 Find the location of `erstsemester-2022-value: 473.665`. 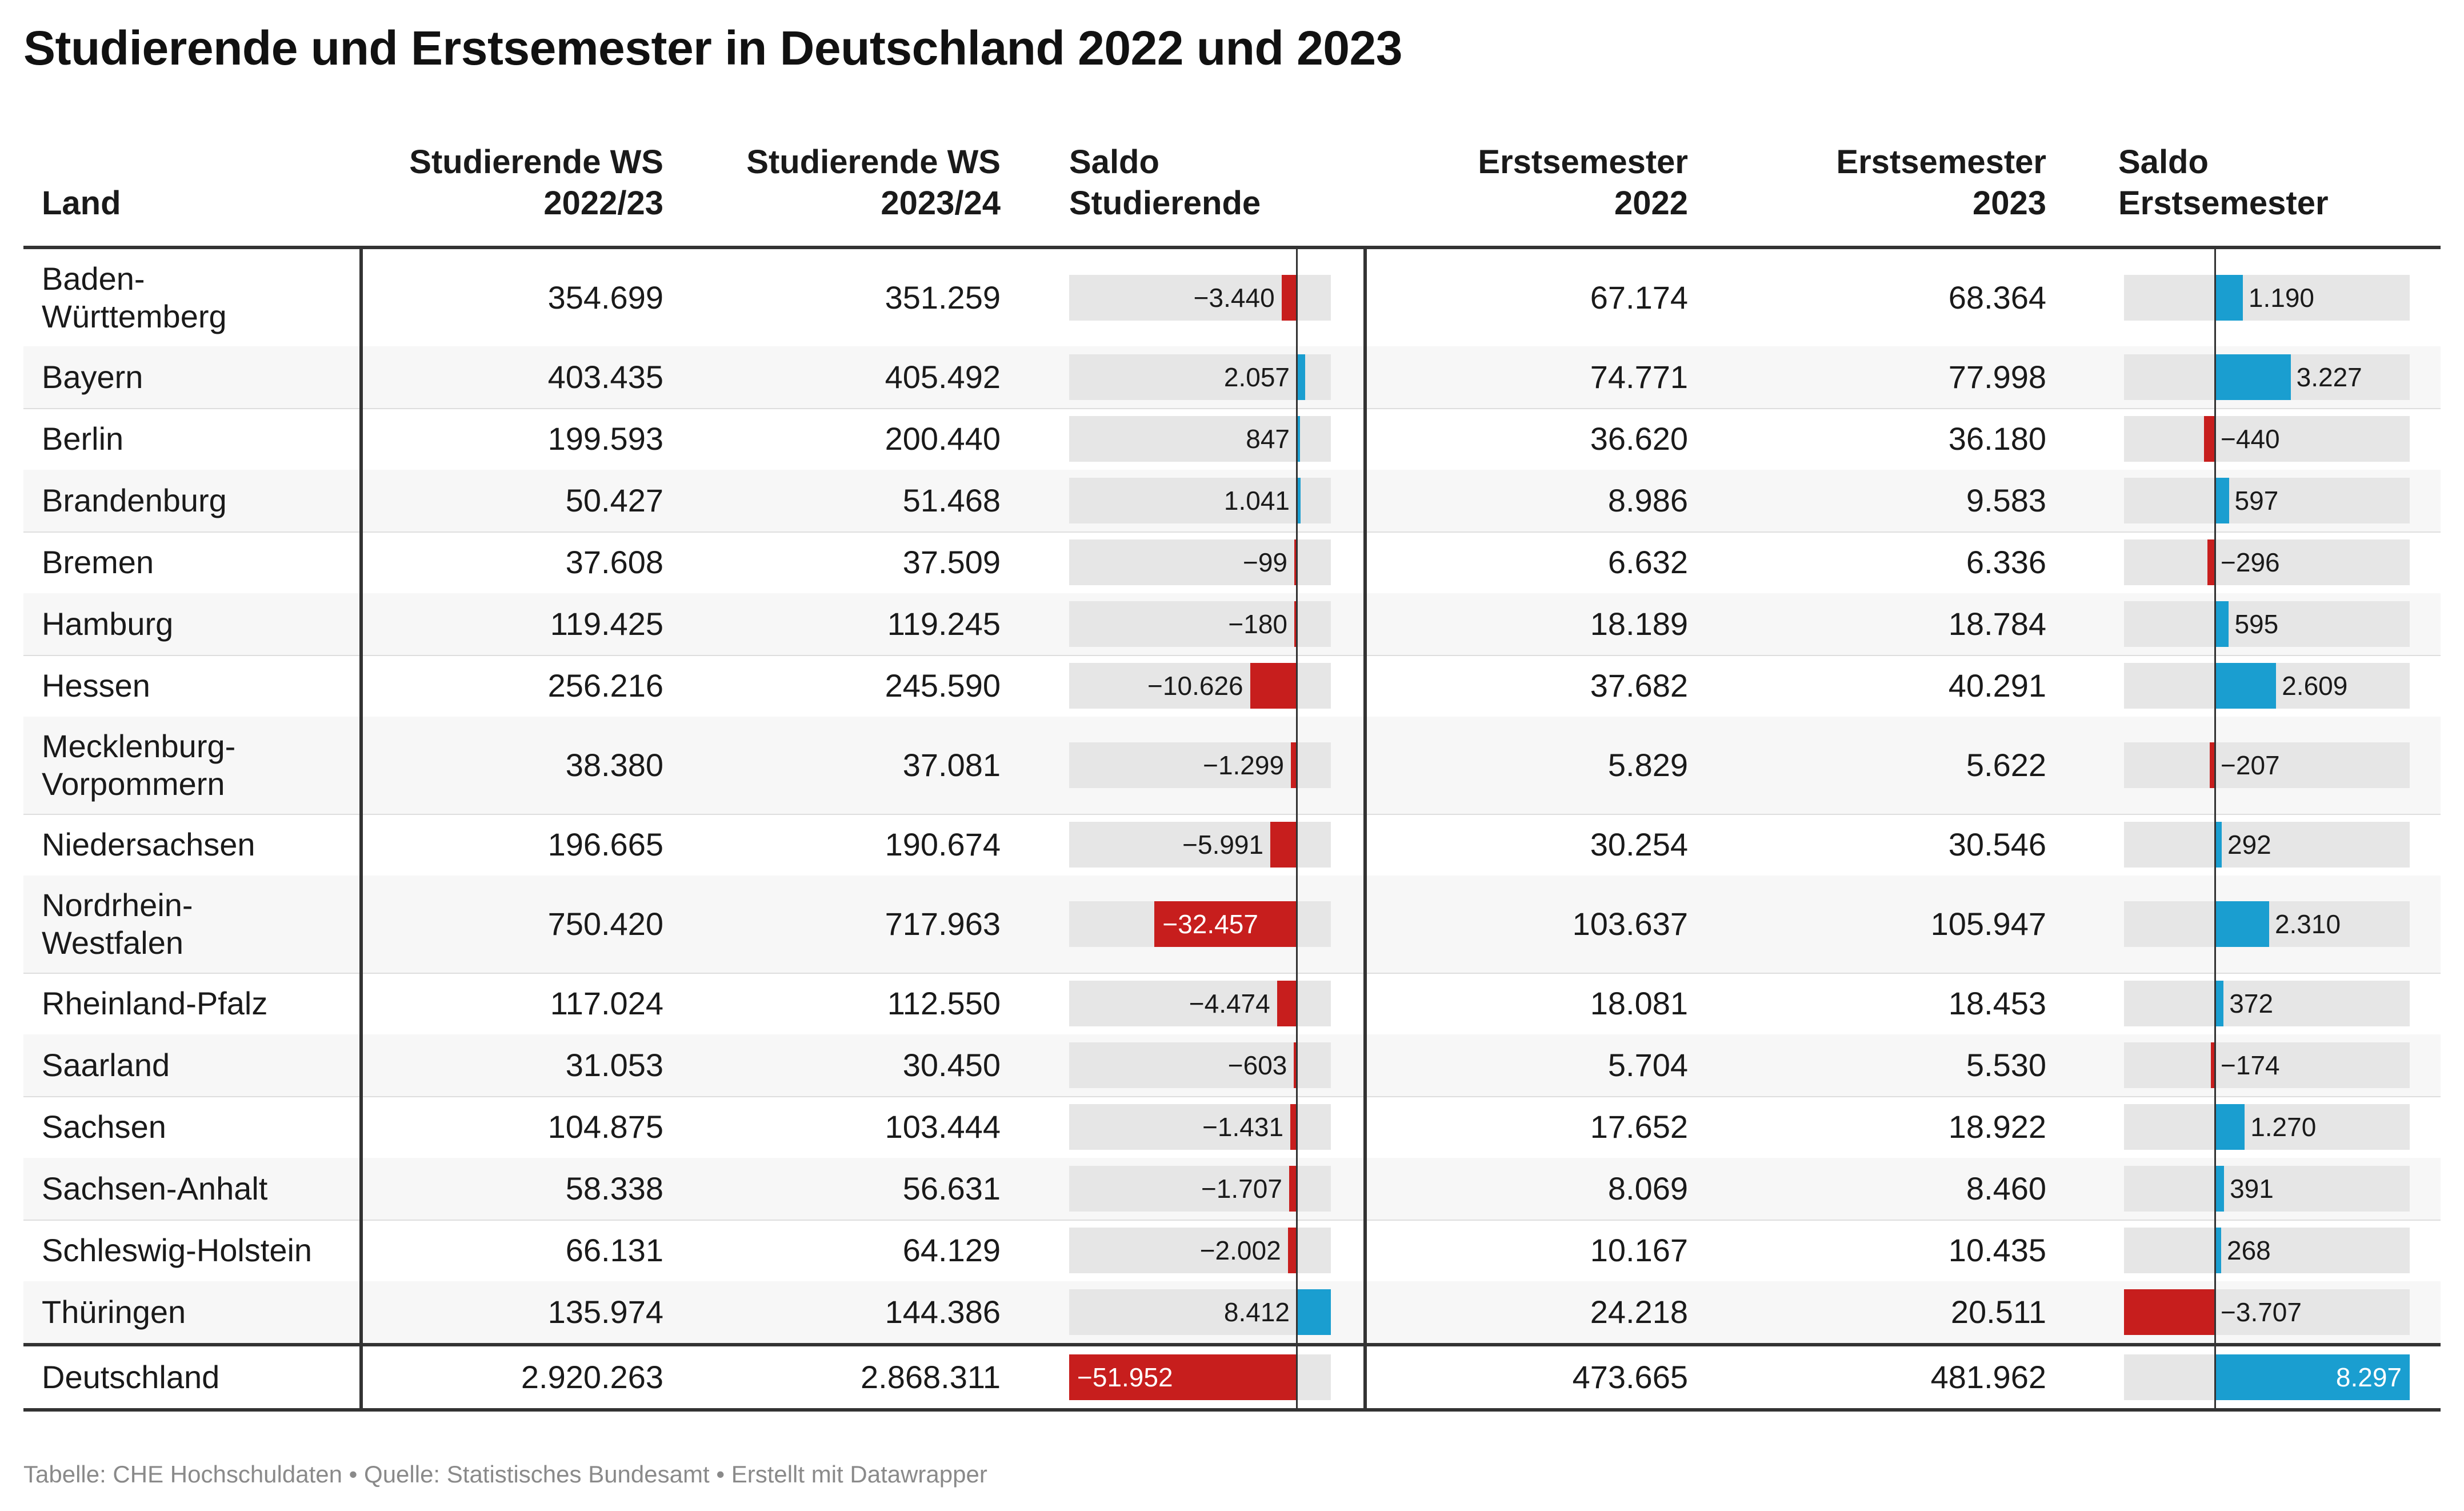

erstsemester-2022-value: 473.665 is located at coordinates (1630, 1377).